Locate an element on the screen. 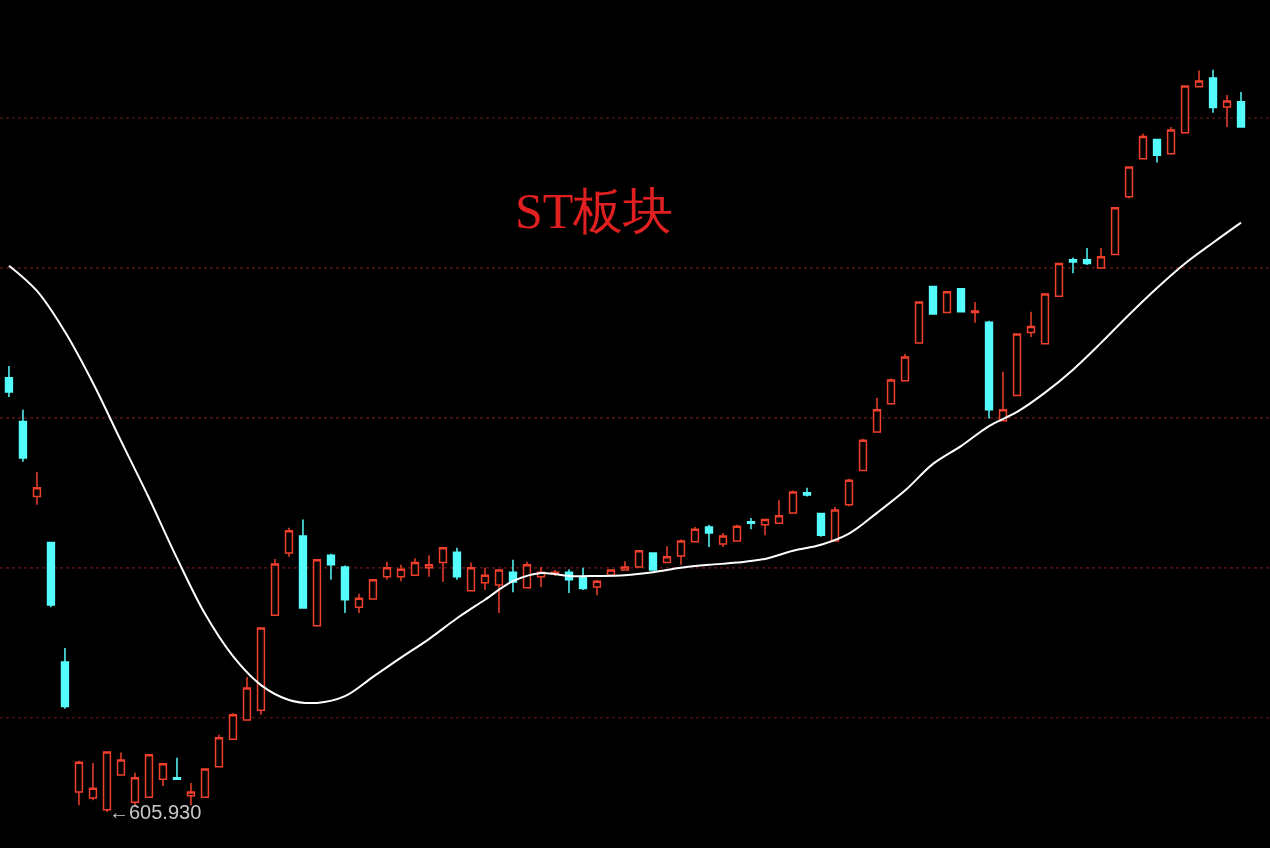 The width and height of the screenshot is (1270, 848). annotation: ←605.930 is located at coordinates (155, 812).